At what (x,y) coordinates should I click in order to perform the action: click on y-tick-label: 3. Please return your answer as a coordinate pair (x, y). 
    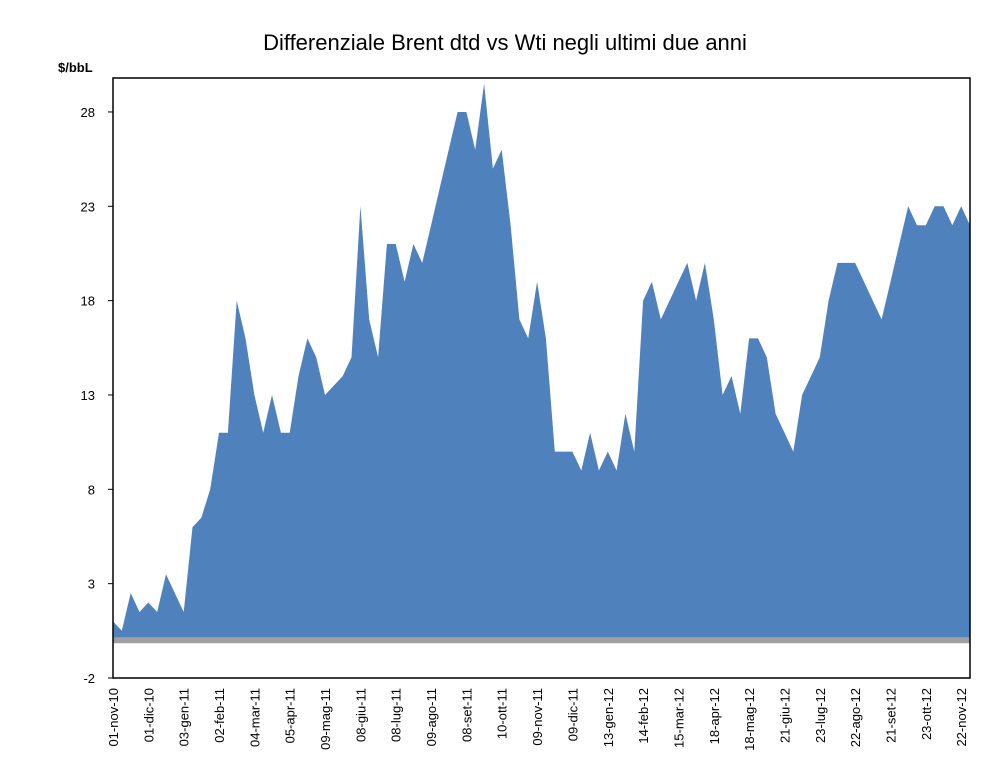
    Looking at the image, I should click on (91, 584).